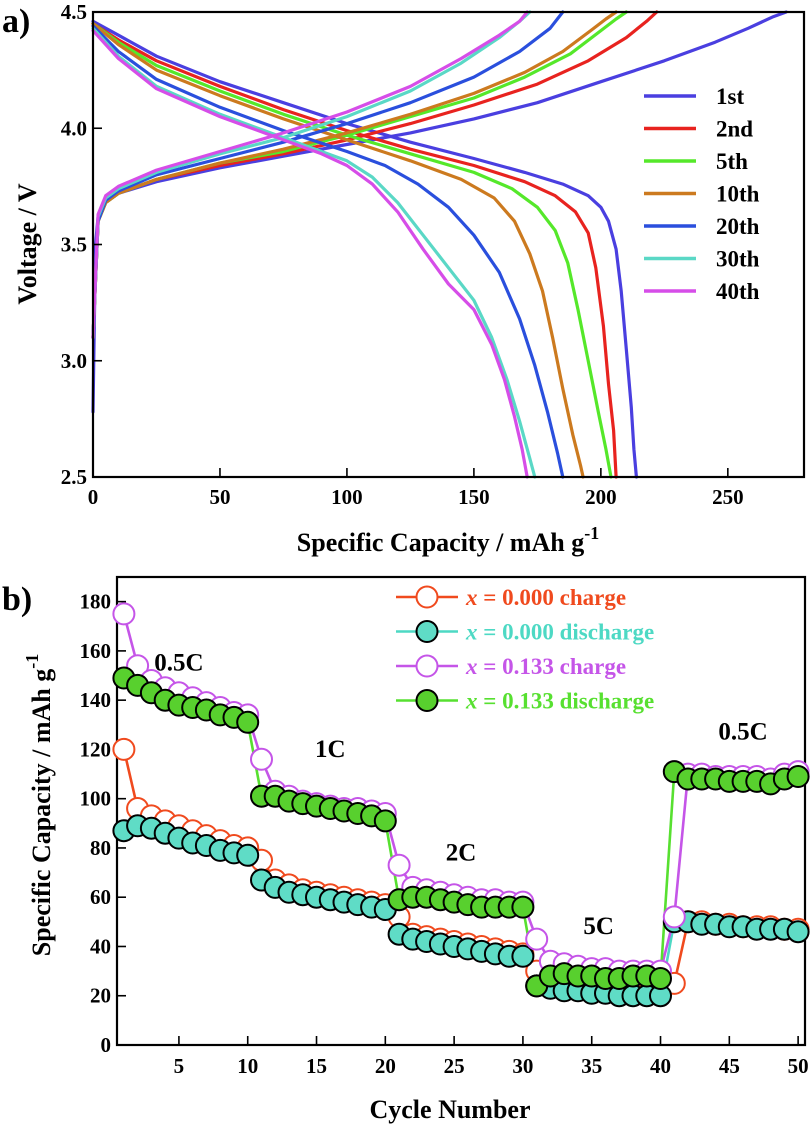  Describe the element at coordinates (728, 497) in the screenshot. I see `panel-a-xtick-label: 250` at that location.